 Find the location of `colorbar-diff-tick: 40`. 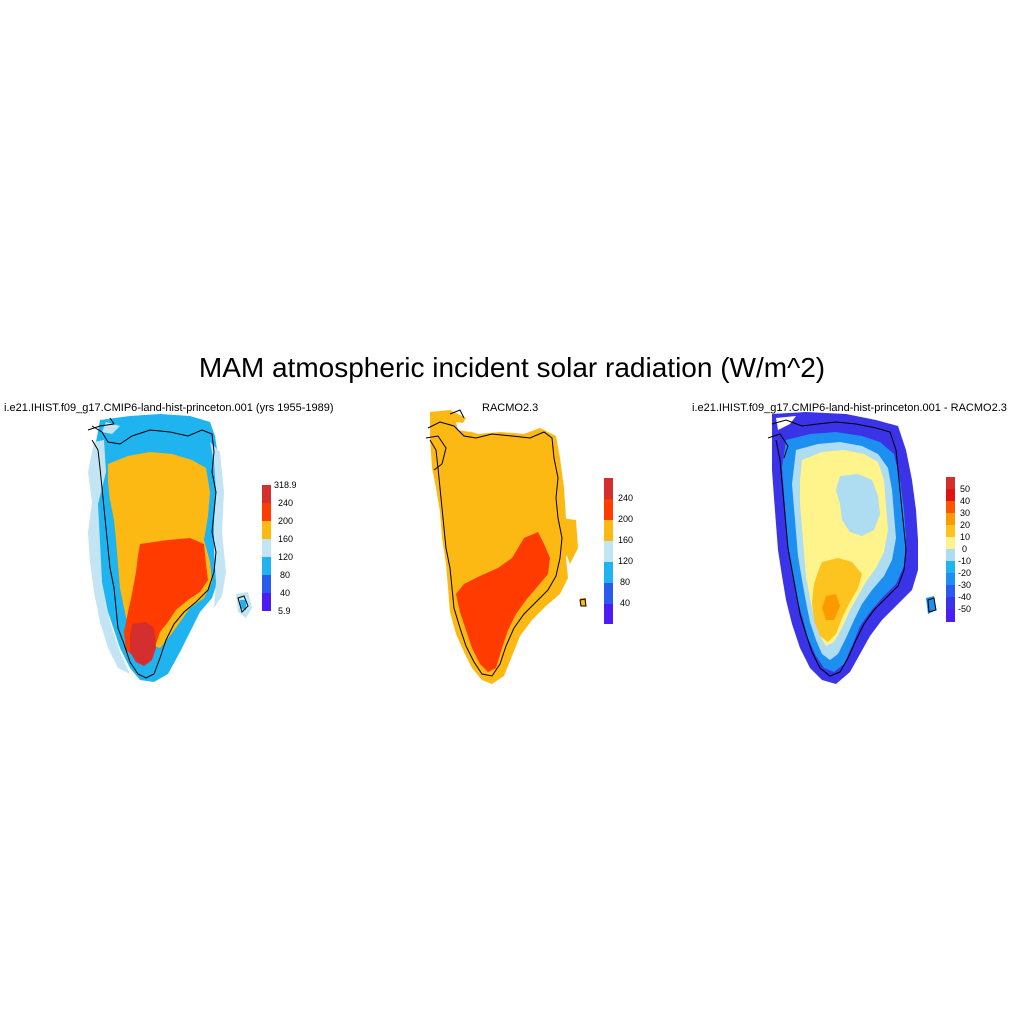

colorbar-diff-tick: 40 is located at coordinates (965, 501).